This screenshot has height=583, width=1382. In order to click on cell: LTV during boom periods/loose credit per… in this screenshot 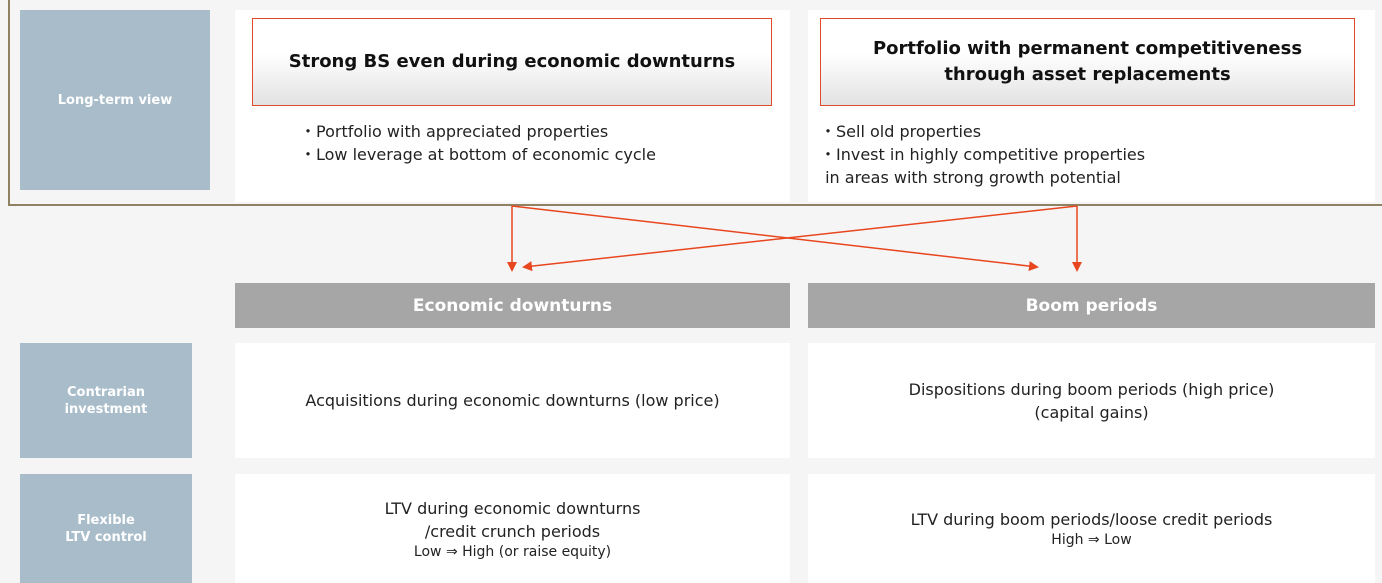, I will do `click(1091, 528)`.